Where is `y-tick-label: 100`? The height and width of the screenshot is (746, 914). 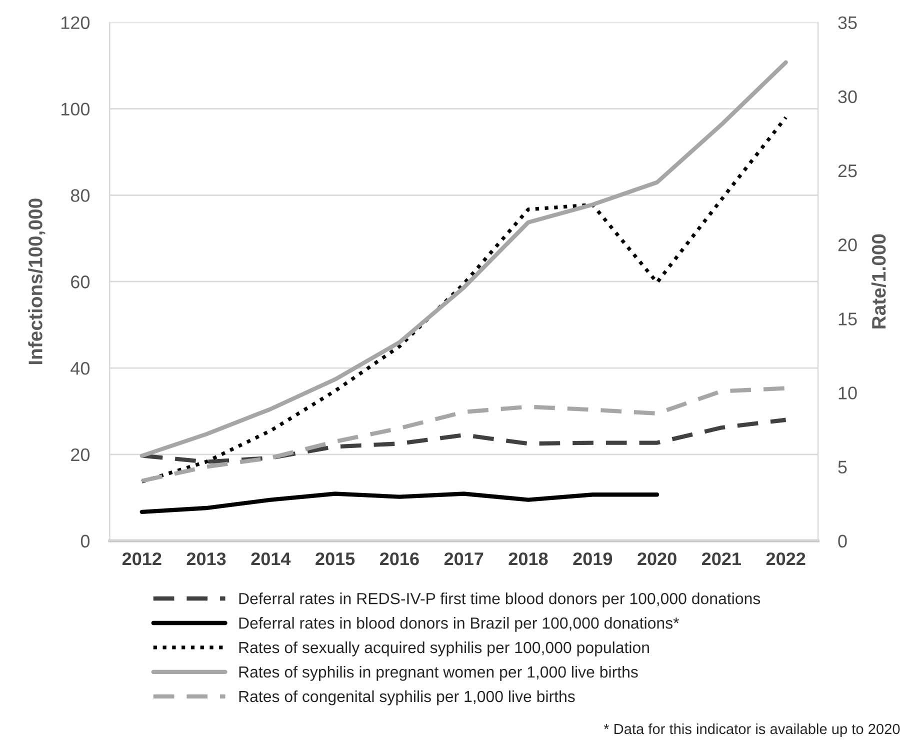 y-tick-label: 100 is located at coordinates (75, 109).